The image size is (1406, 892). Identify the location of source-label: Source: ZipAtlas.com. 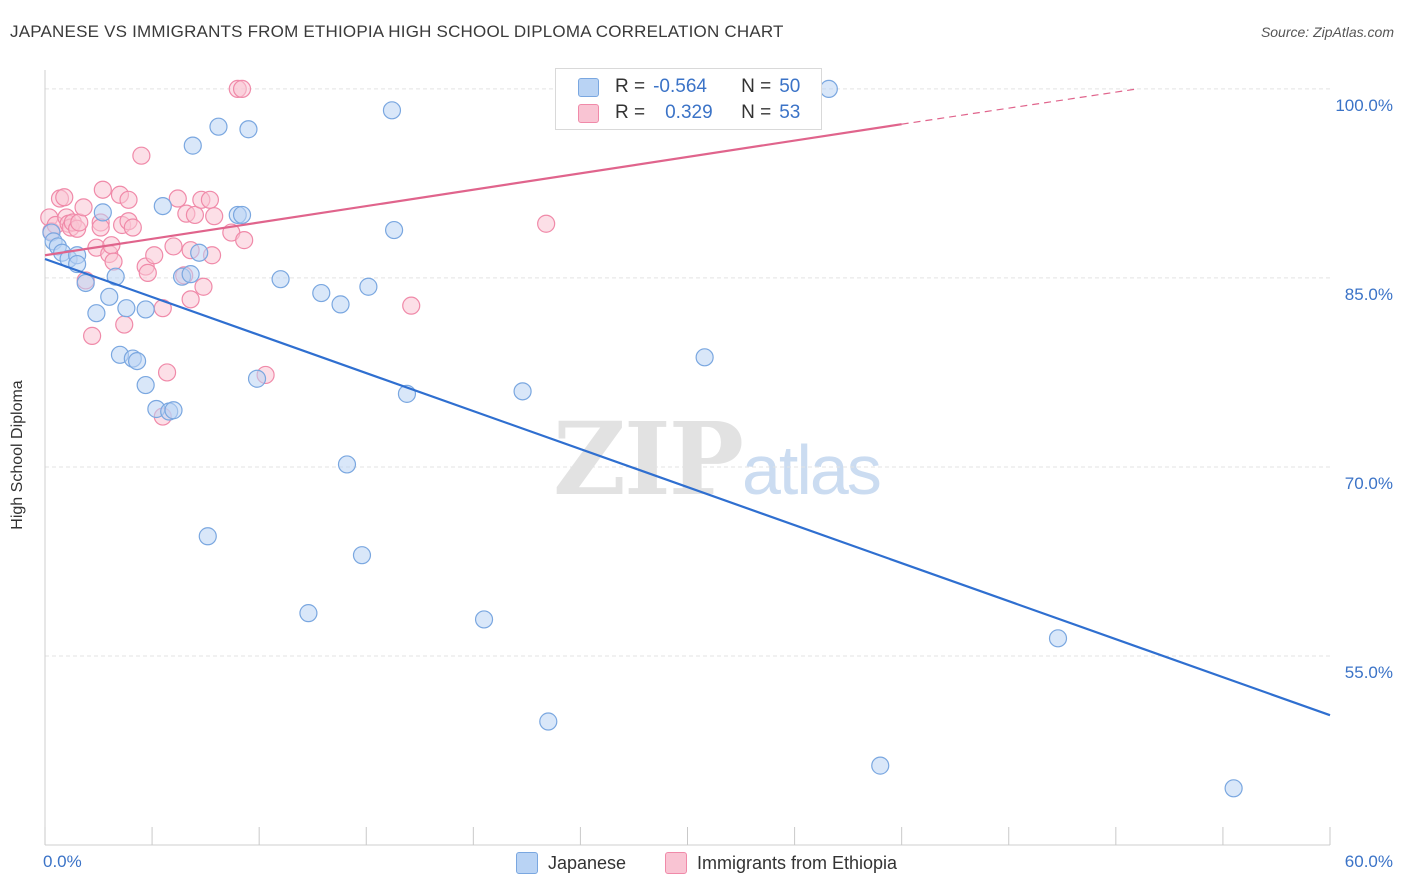
(1327, 32).